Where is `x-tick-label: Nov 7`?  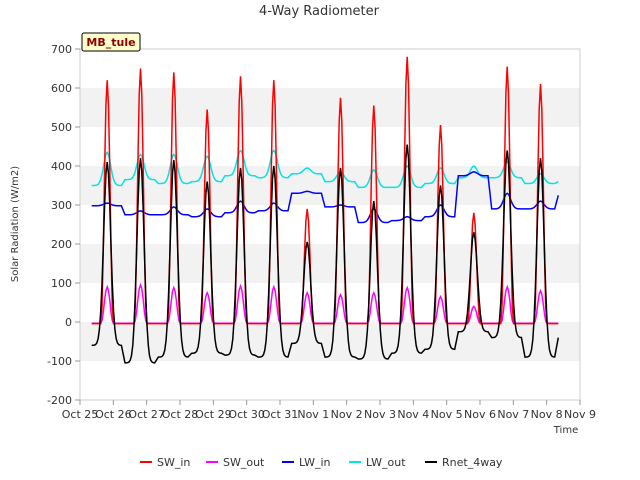 x-tick-label: Nov 7 is located at coordinates (513, 414).